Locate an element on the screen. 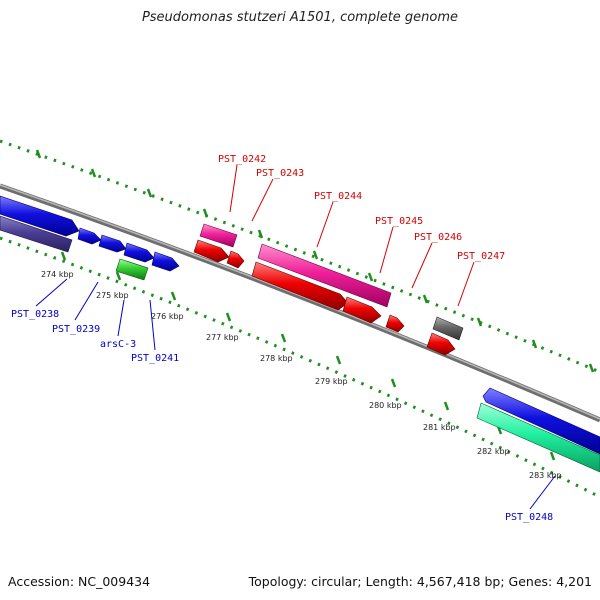  tick-label: 276 kbp is located at coordinates (167, 316).